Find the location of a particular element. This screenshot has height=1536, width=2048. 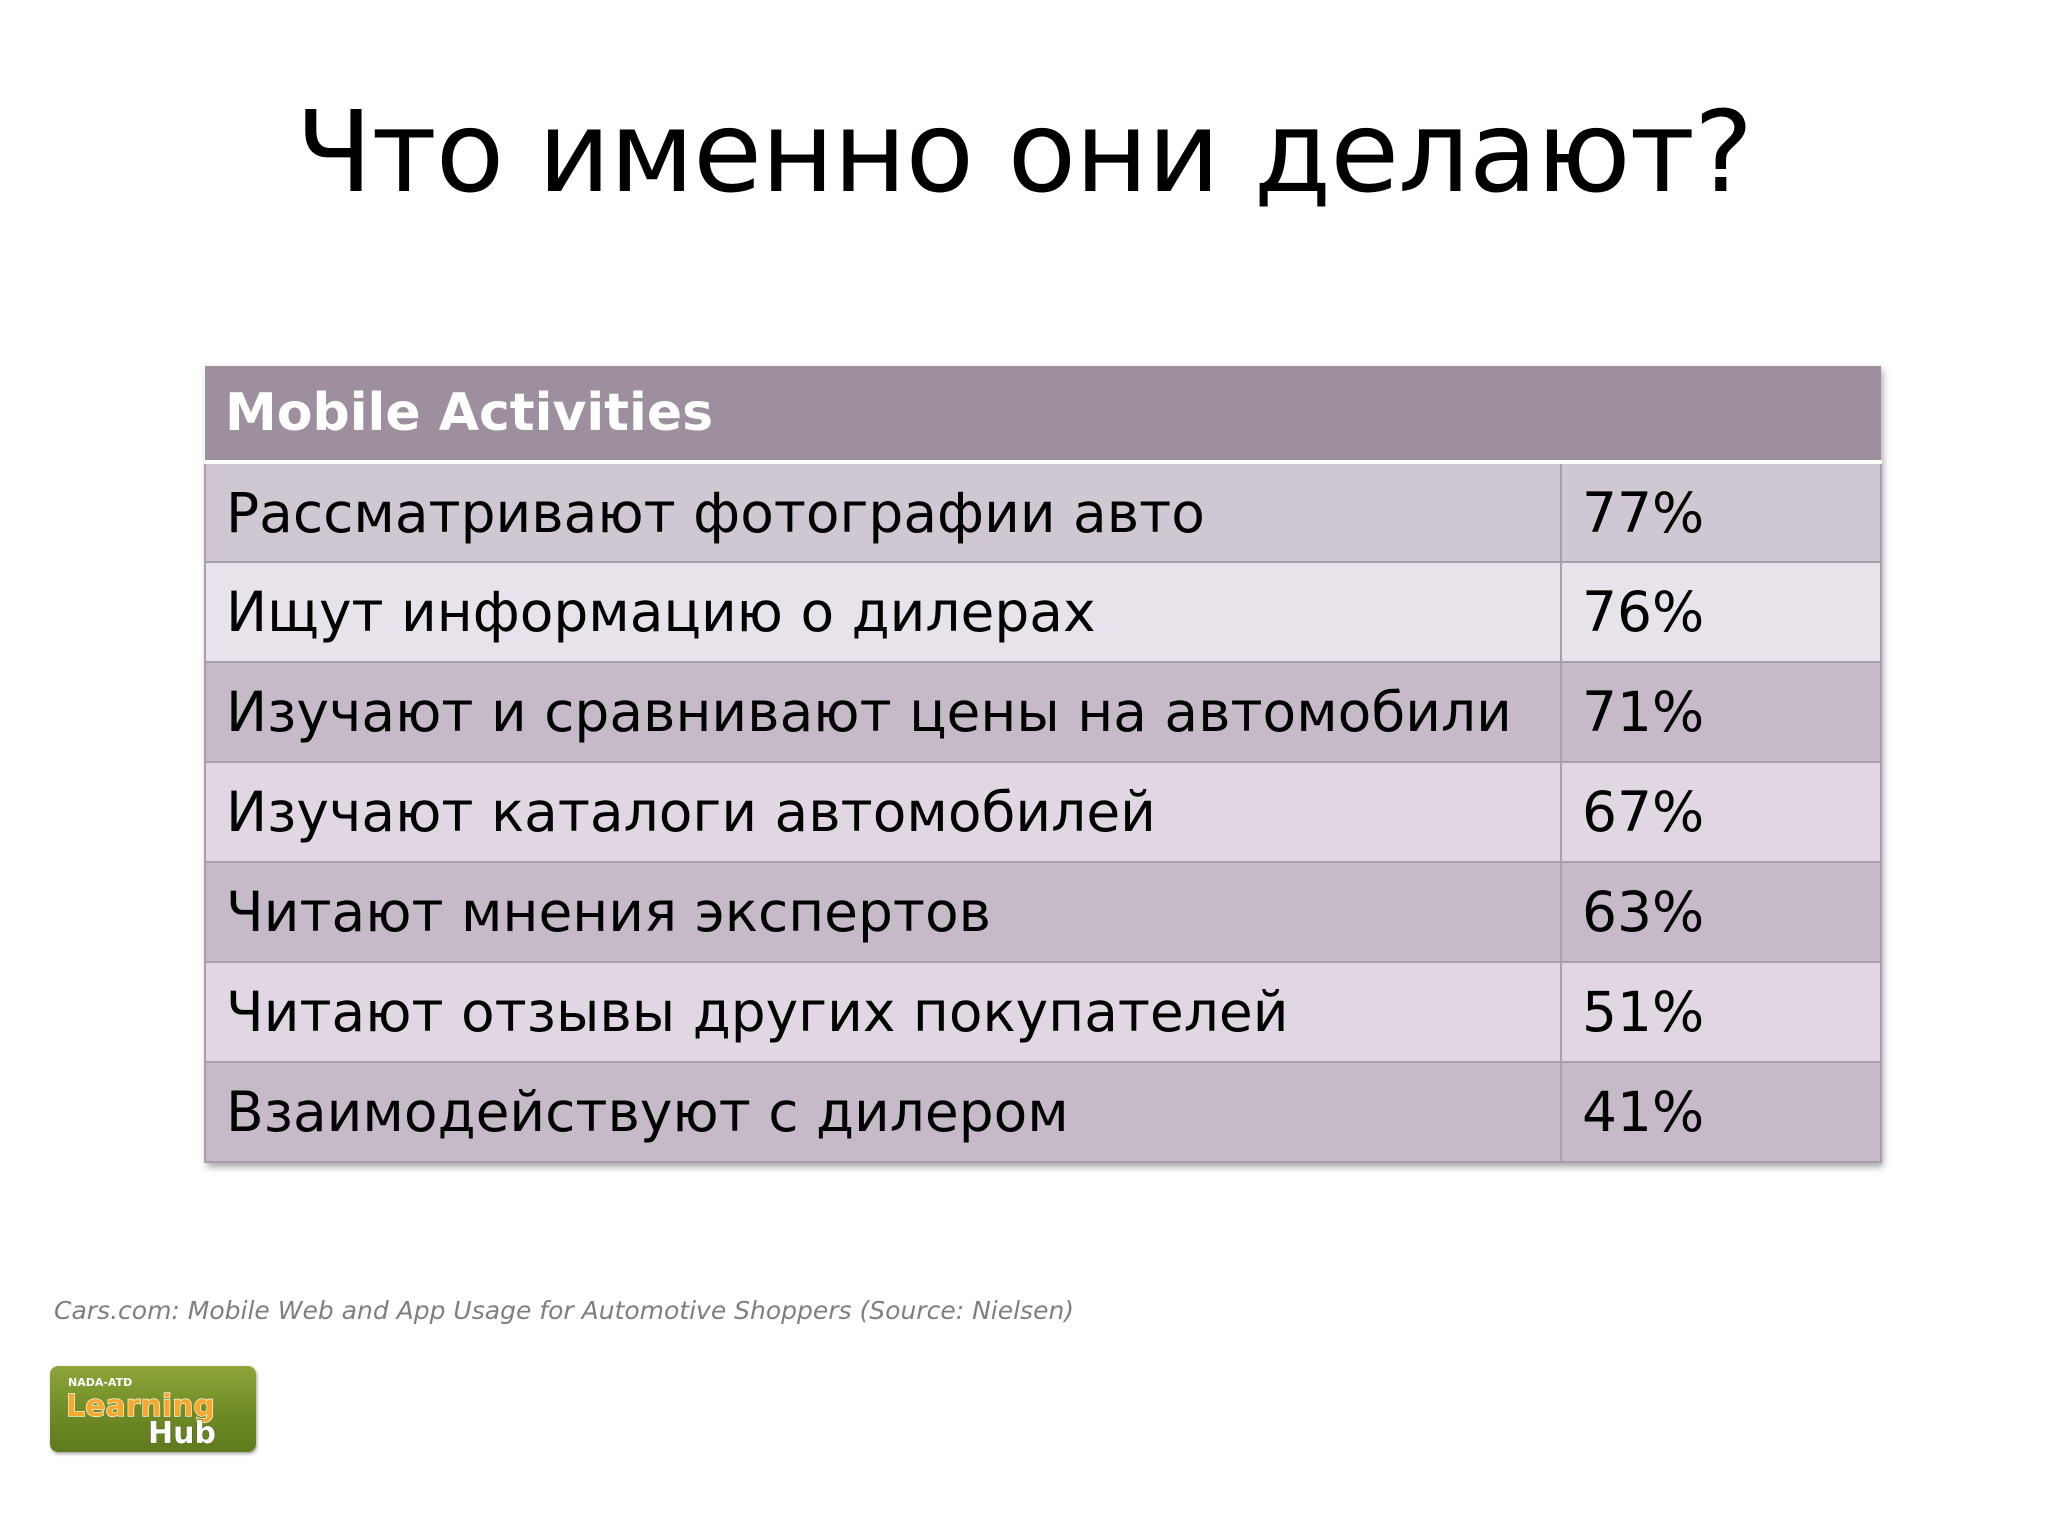

percent-cell: 76% is located at coordinates (1721, 612).